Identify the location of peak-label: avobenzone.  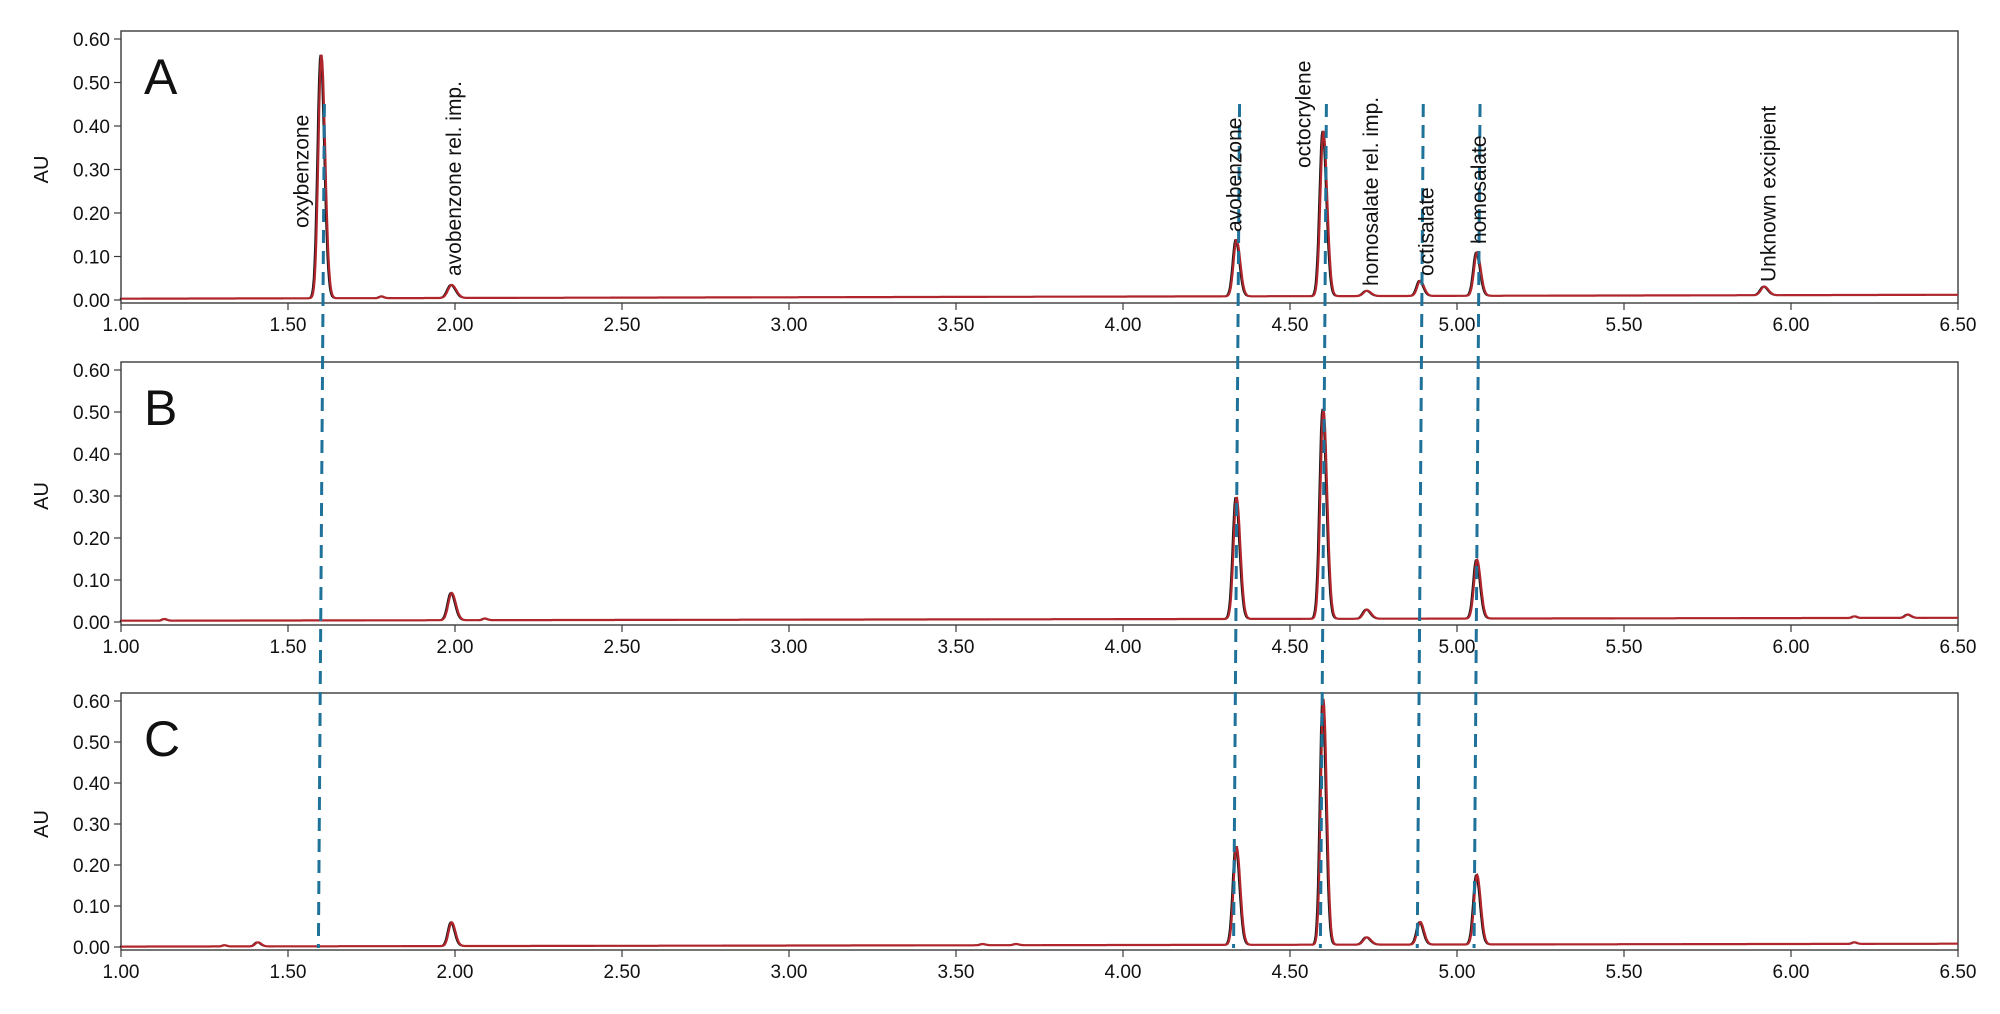
(1235, 175).